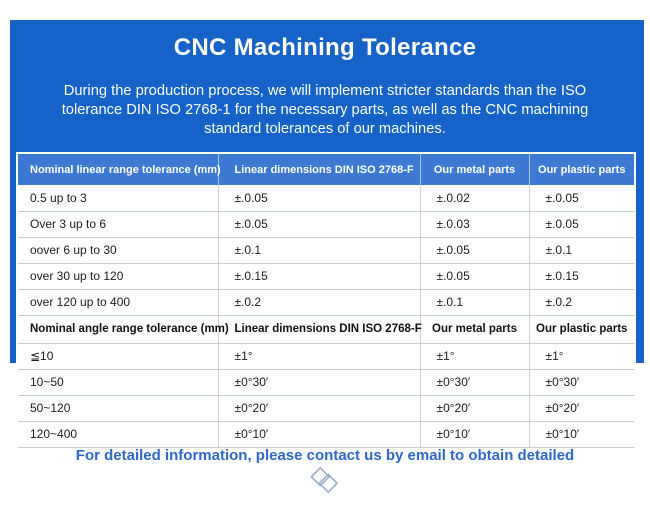 This screenshot has height=509, width=650. Describe the element at coordinates (118, 408) in the screenshot. I see `range-cell: 50~120` at that location.